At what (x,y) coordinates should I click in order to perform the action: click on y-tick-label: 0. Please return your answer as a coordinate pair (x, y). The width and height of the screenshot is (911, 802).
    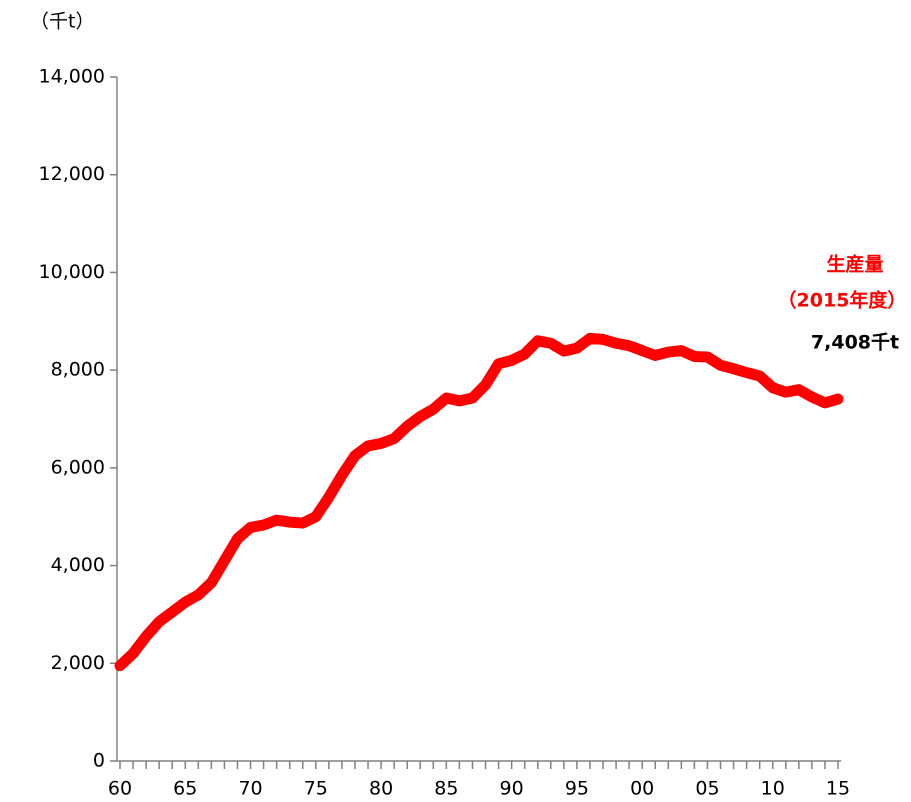
    Looking at the image, I should click on (99, 761).